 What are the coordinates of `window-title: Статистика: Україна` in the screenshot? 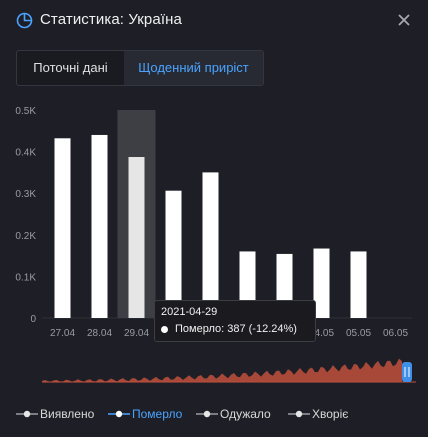 It's located at (111, 19).